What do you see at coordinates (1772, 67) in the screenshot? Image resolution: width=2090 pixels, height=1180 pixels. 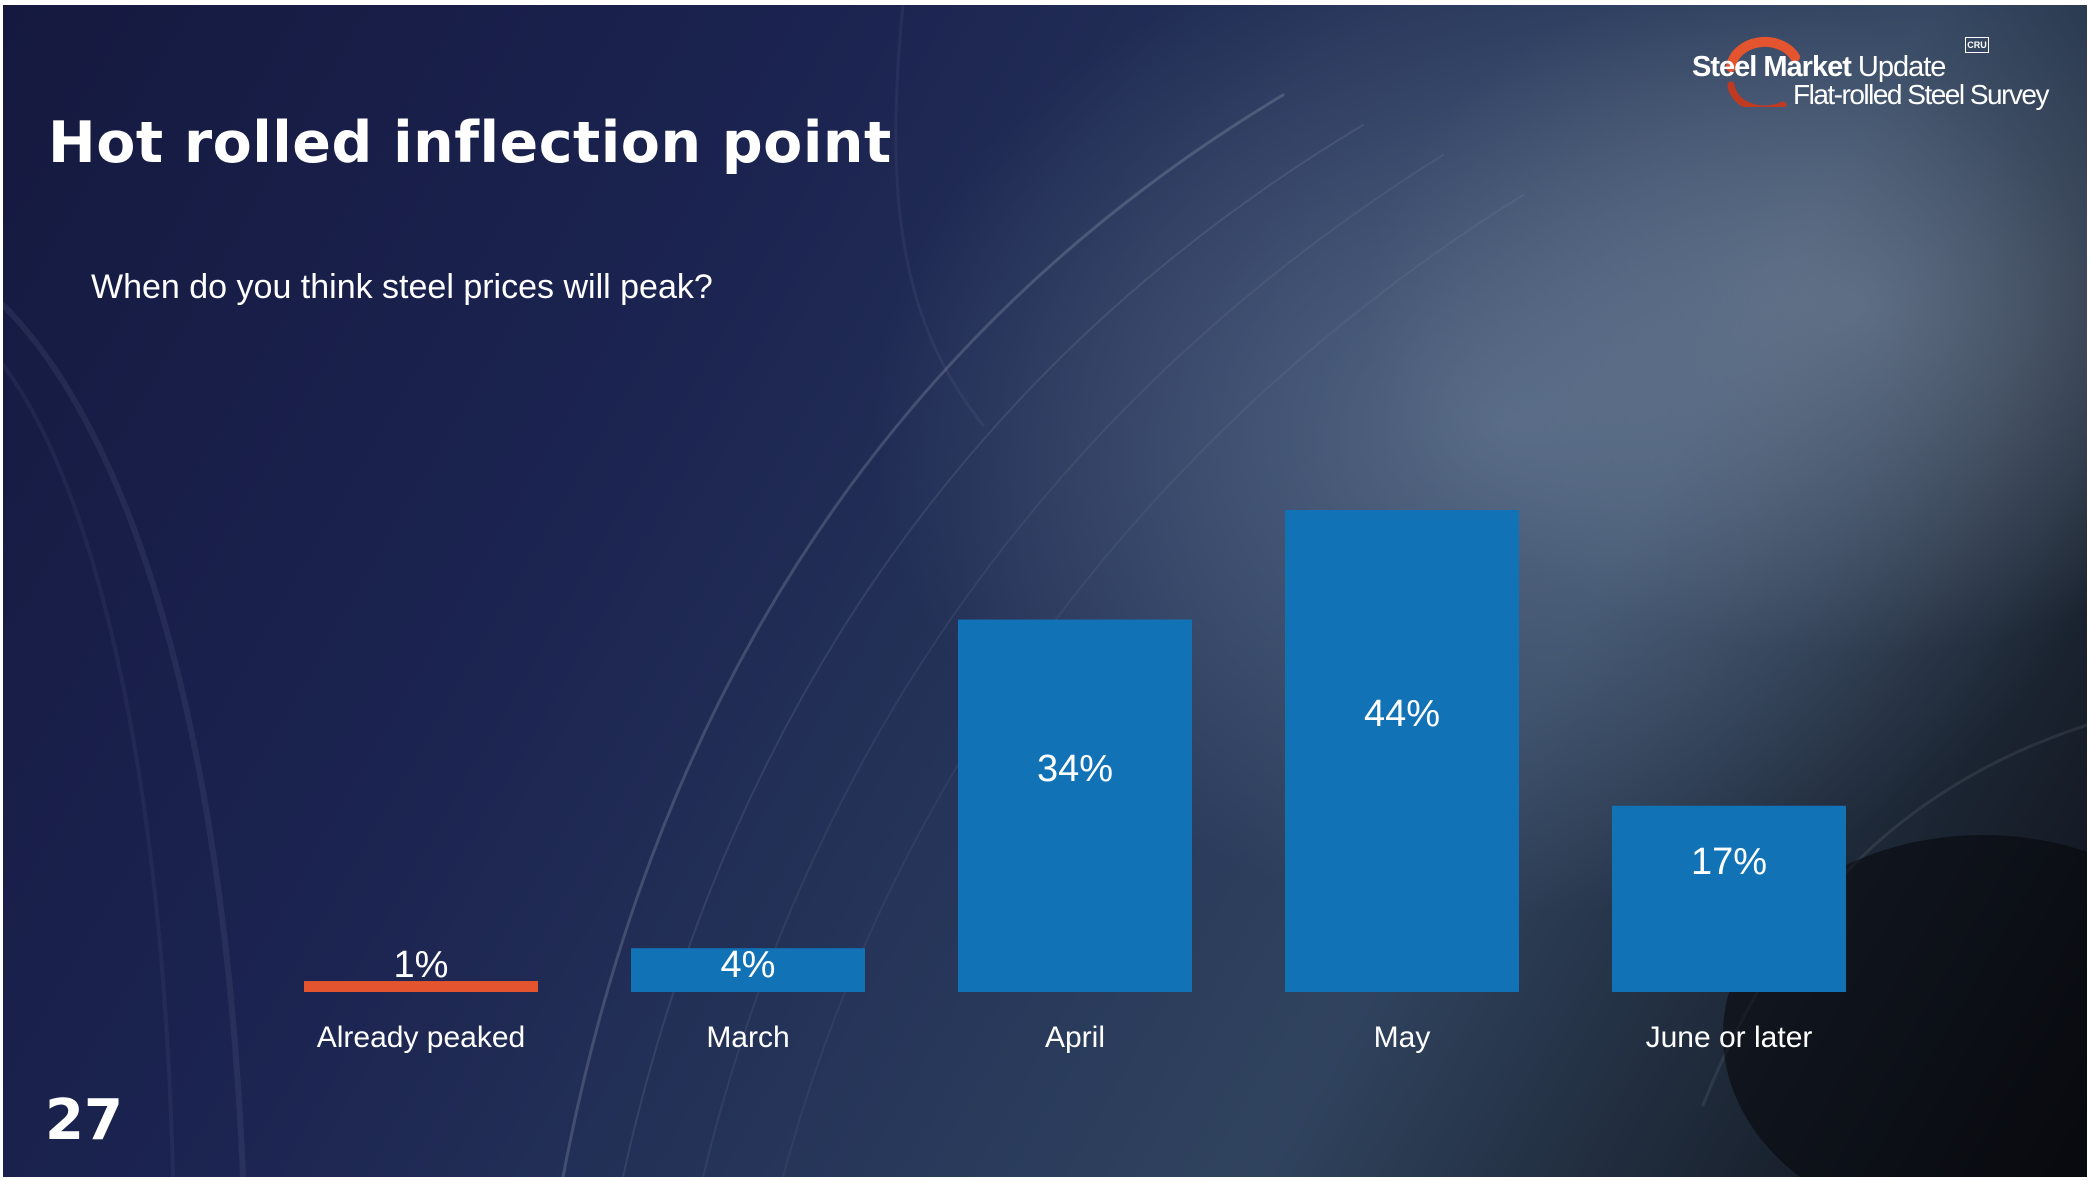 I see `logo-brand-bold: Steel Market` at bounding box center [1772, 67].